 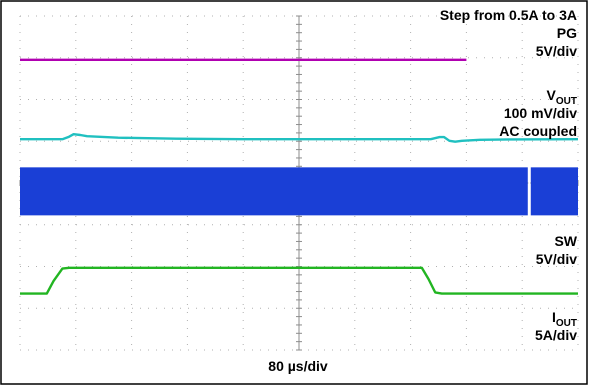 I want to click on time-scale-label: 80 µs/div, so click(x=298, y=366).